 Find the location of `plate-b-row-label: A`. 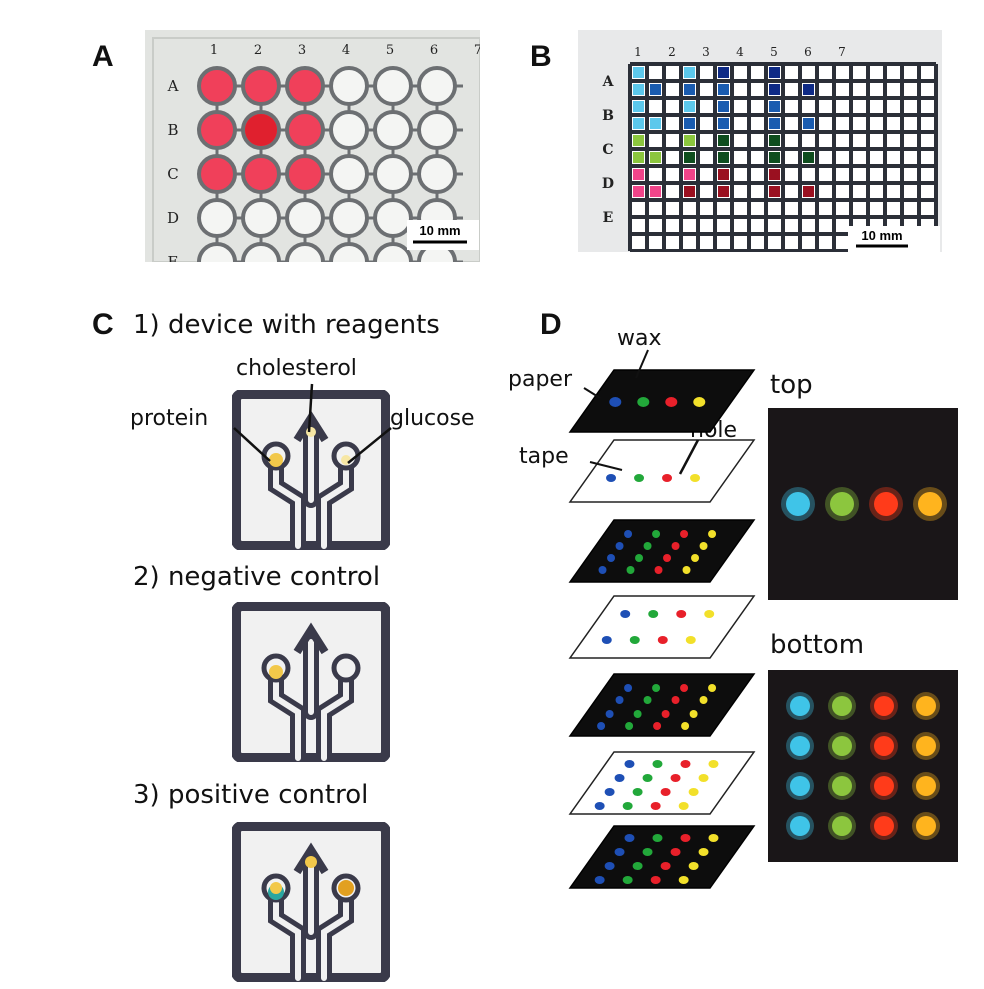

plate-b-row-label: A is located at coordinates (608, 82).